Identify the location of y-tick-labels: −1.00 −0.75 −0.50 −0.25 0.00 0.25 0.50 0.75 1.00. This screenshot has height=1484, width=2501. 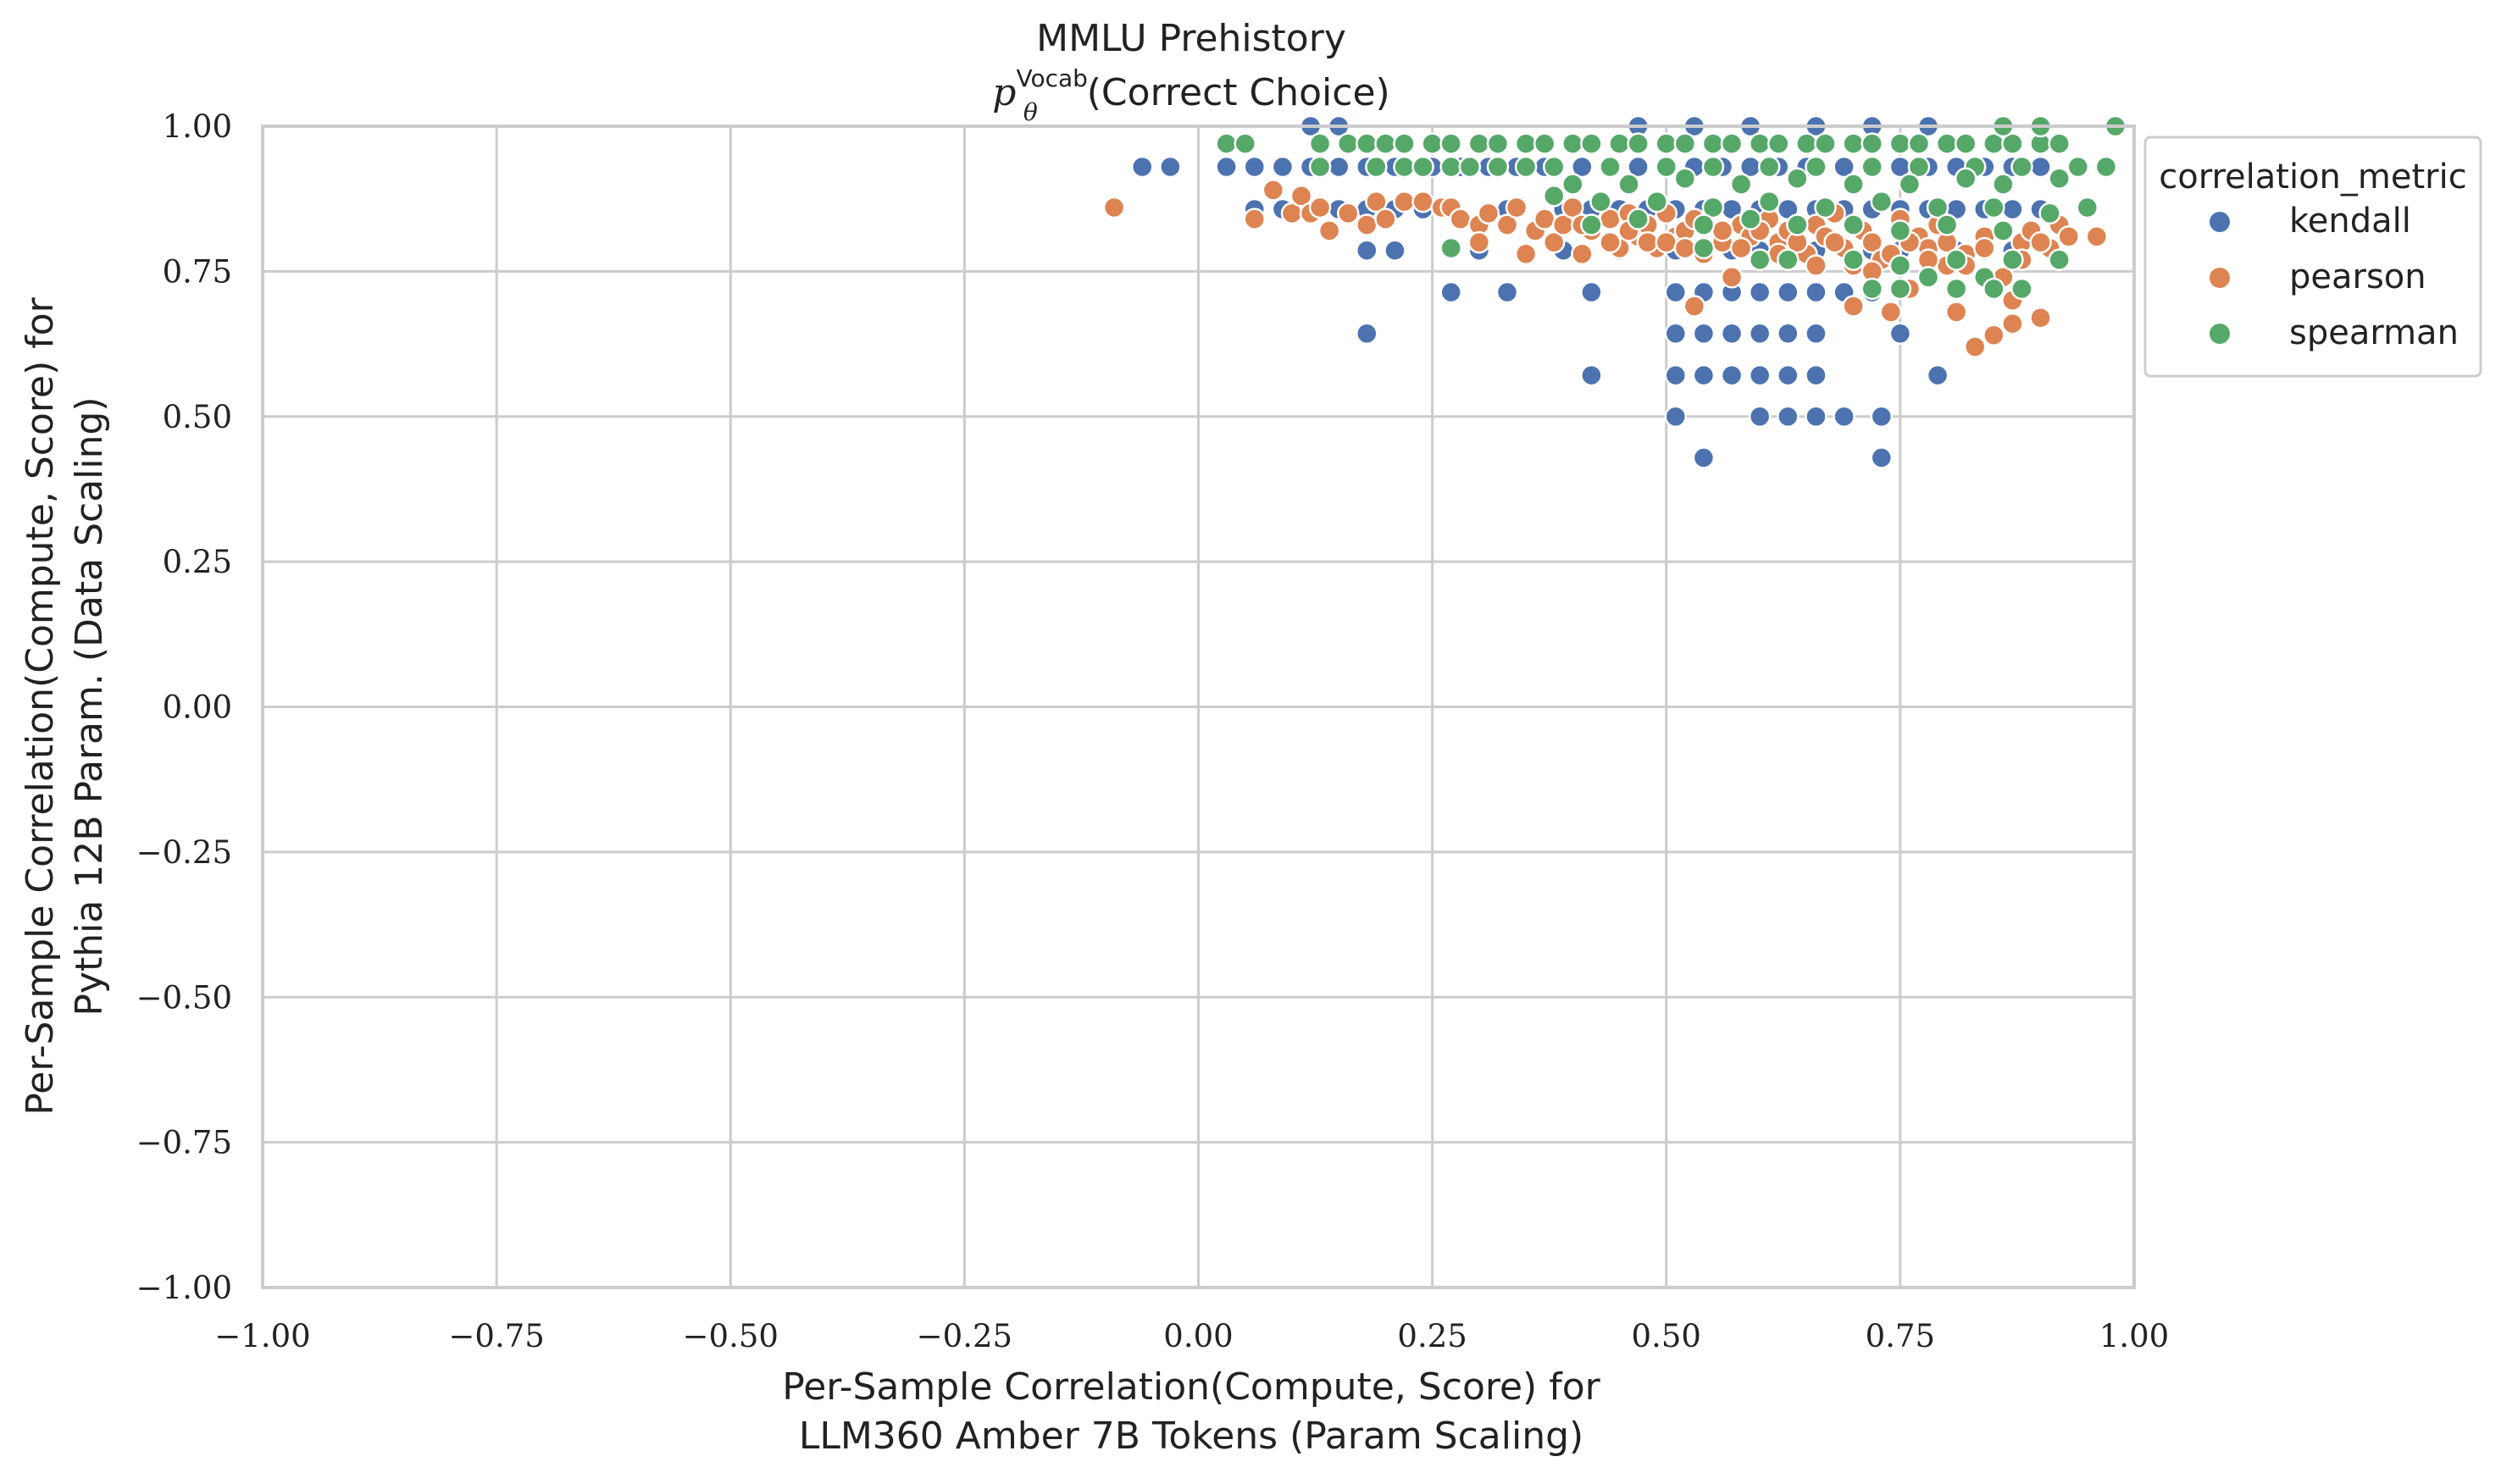
(184, 707).